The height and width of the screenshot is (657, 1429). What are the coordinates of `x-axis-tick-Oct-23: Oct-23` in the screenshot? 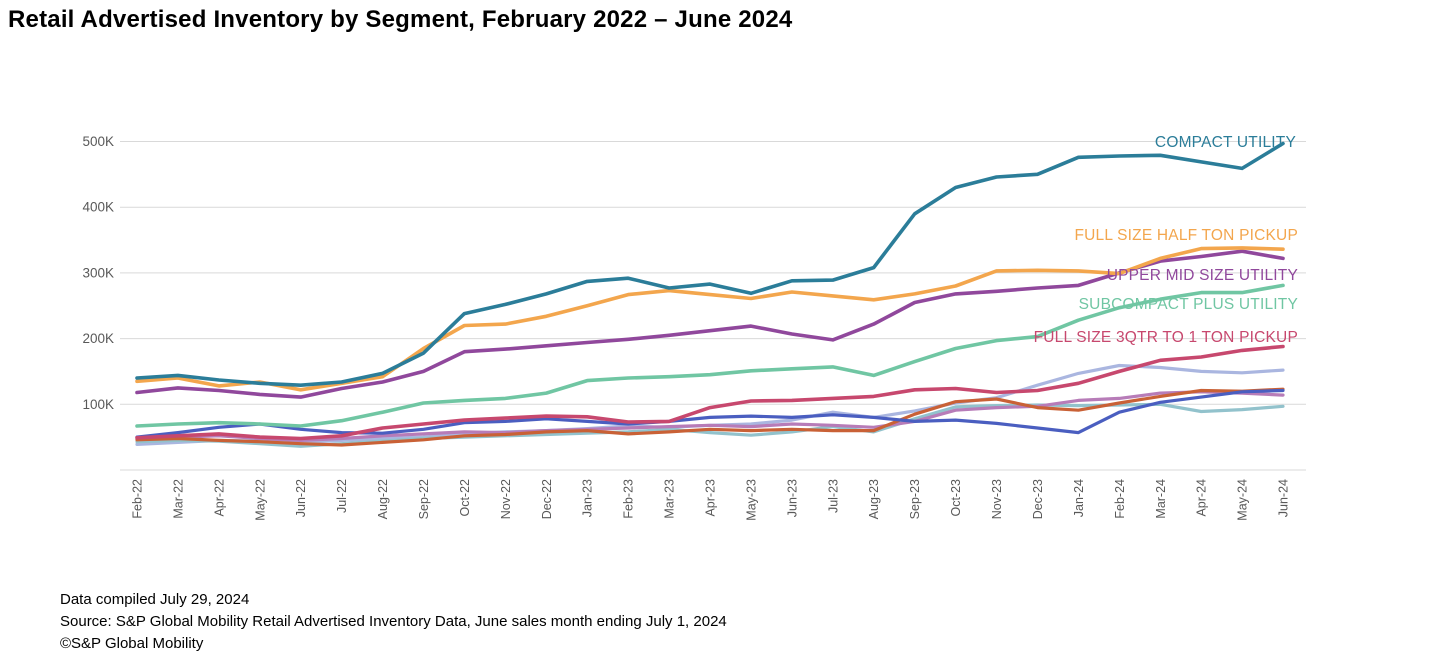 It's located at (956, 498).